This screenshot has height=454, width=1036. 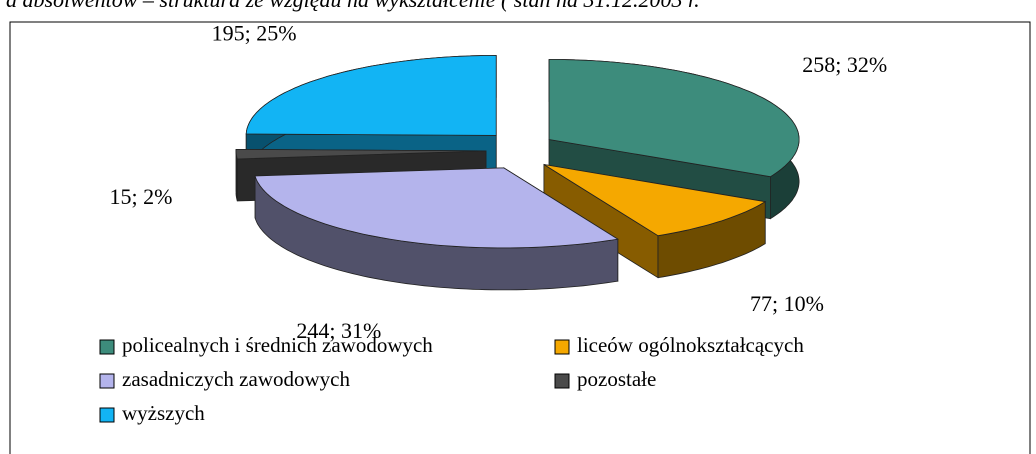 I want to click on data-label: 15; 2%, so click(x=140, y=196).